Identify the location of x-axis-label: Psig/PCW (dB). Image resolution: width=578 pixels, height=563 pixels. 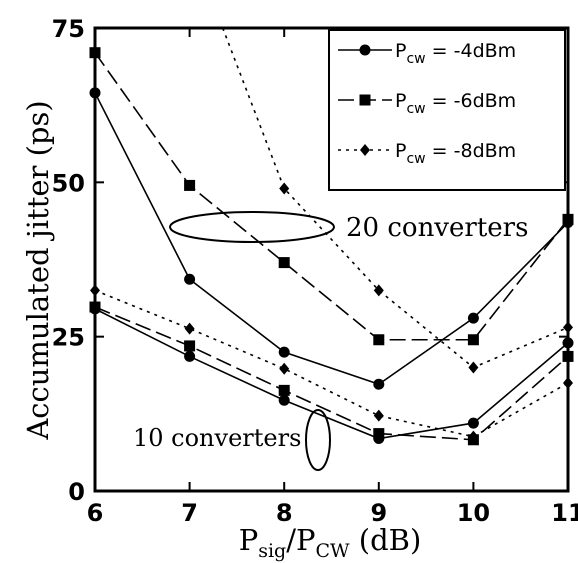
(330, 542).